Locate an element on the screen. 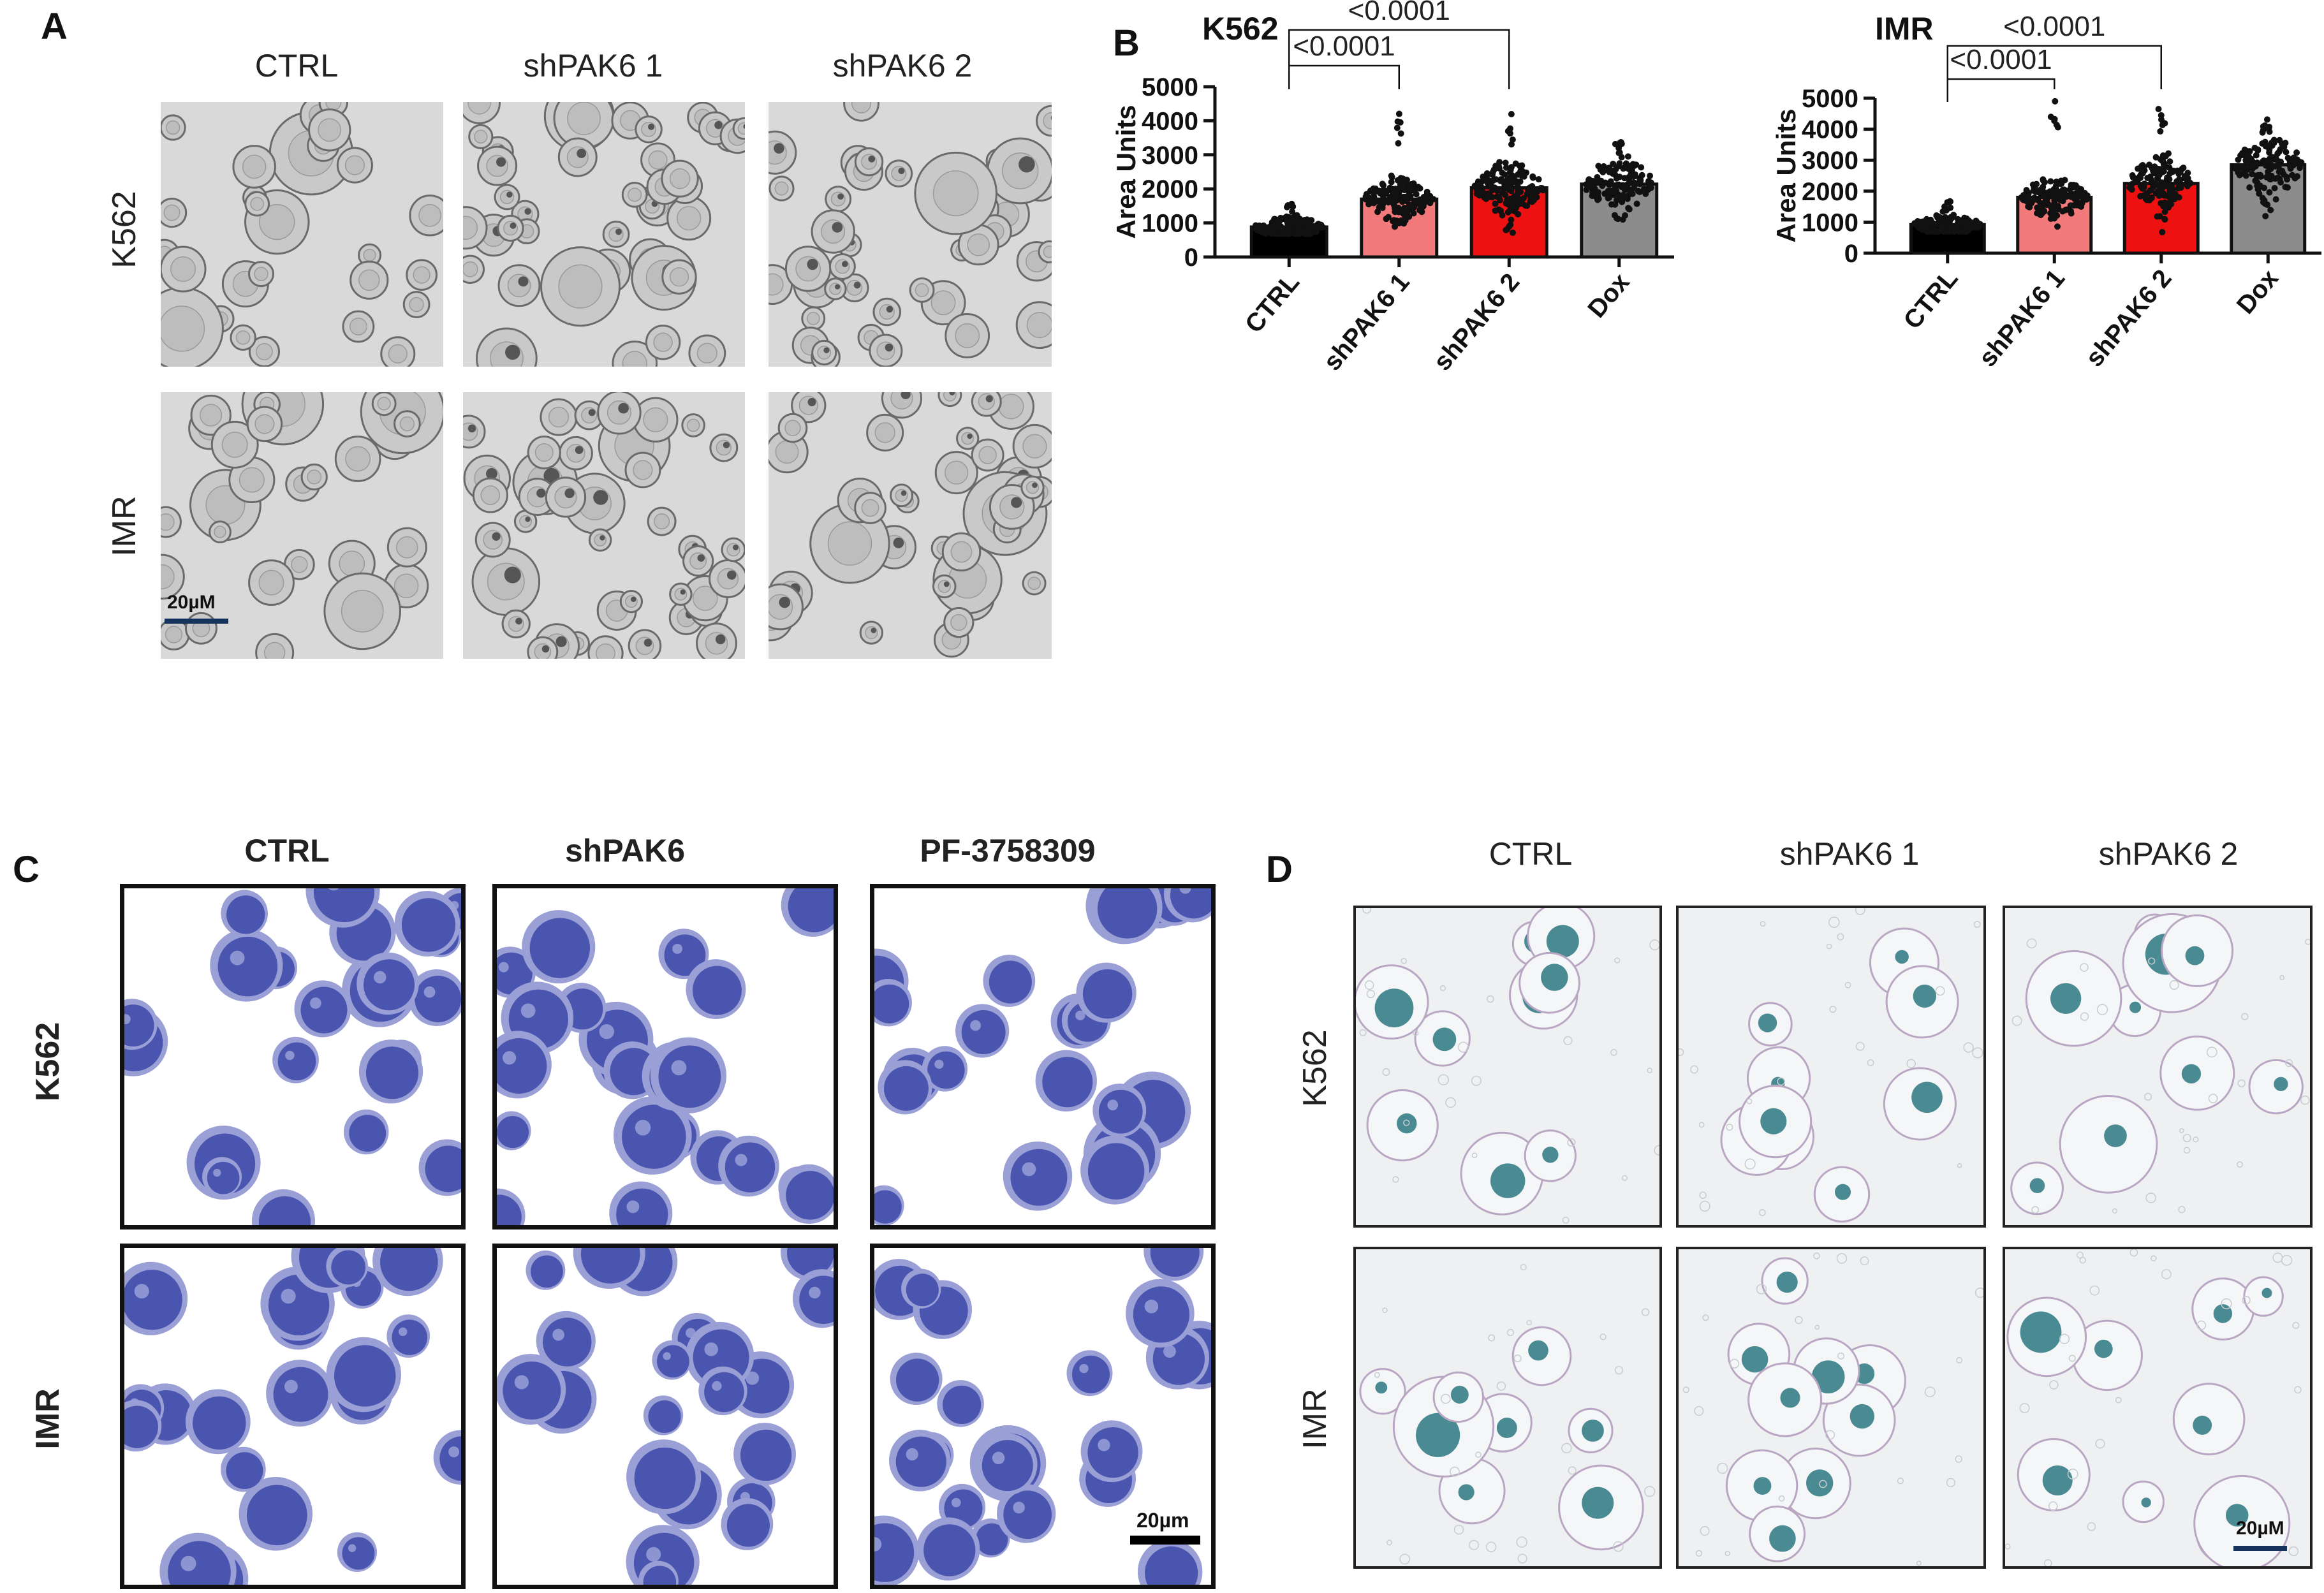 This screenshot has width=2324, height=1593. panel-d-row-k562: K562 is located at coordinates (1316, 1068).